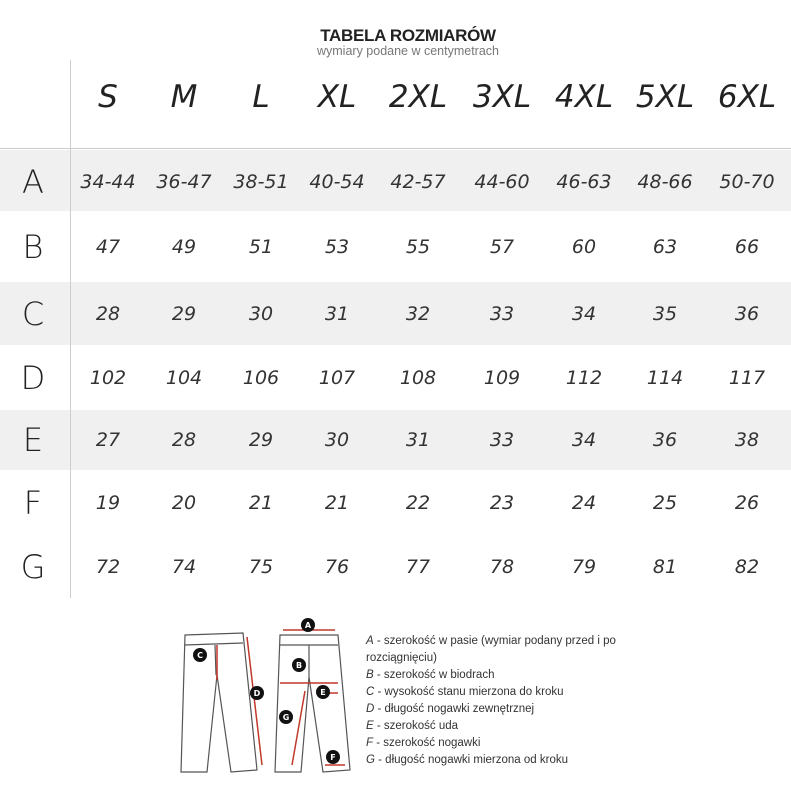  I want to click on table-cell: 51, so click(261, 247).